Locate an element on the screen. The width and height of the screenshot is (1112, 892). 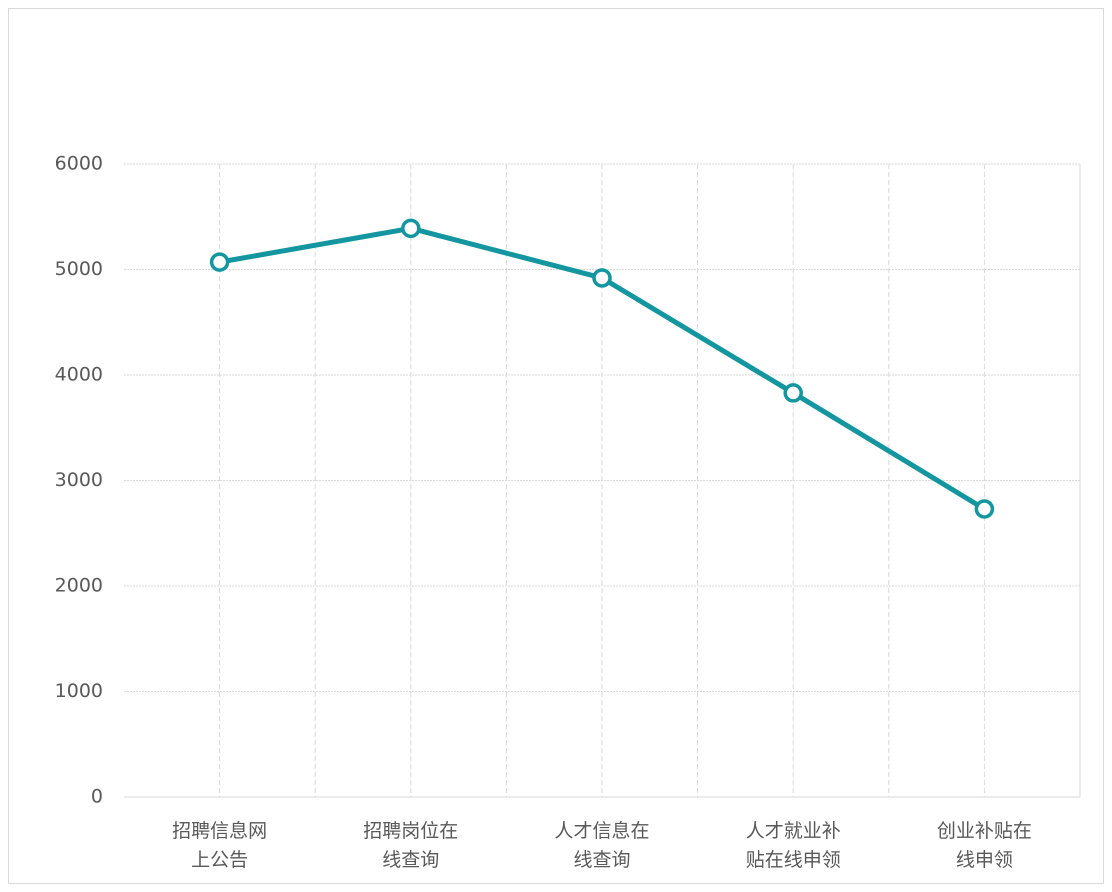
y-tick-label: 4000 is located at coordinates (79, 375).